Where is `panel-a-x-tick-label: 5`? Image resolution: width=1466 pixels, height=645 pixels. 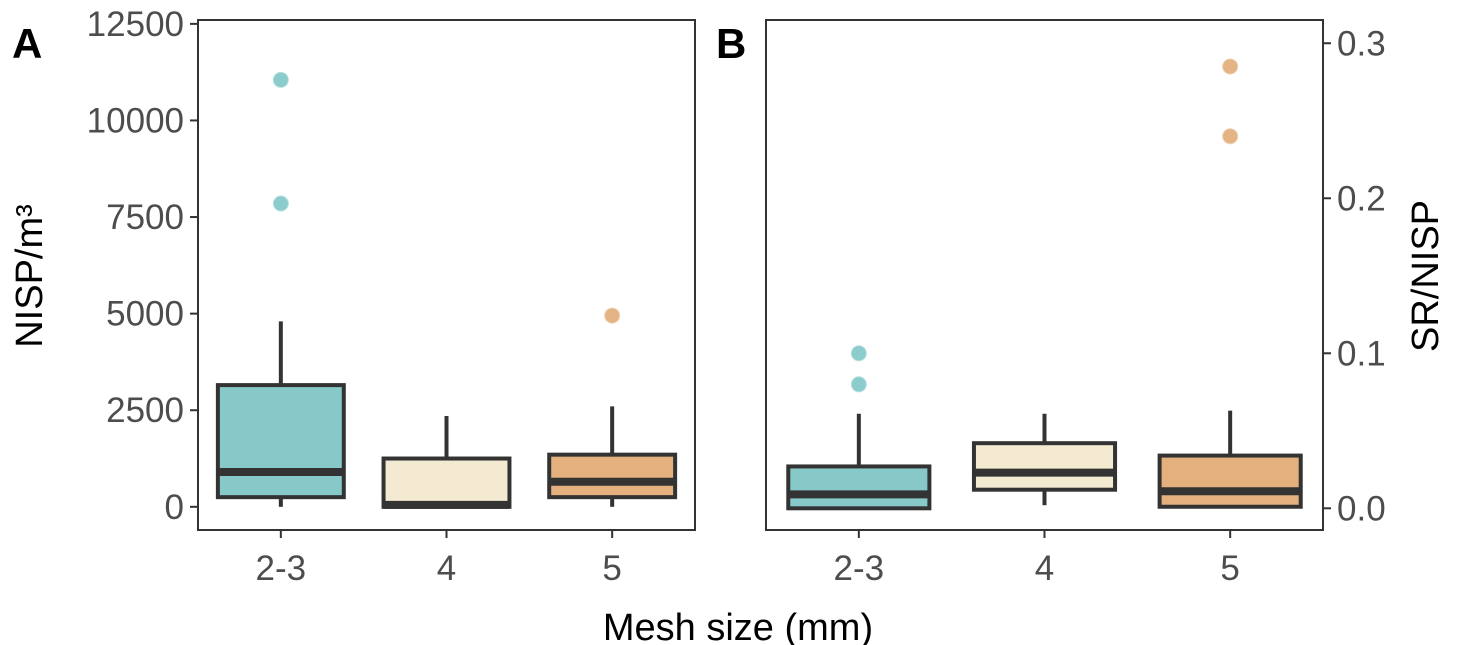
panel-a-x-tick-label: 5 is located at coordinates (611, 568).